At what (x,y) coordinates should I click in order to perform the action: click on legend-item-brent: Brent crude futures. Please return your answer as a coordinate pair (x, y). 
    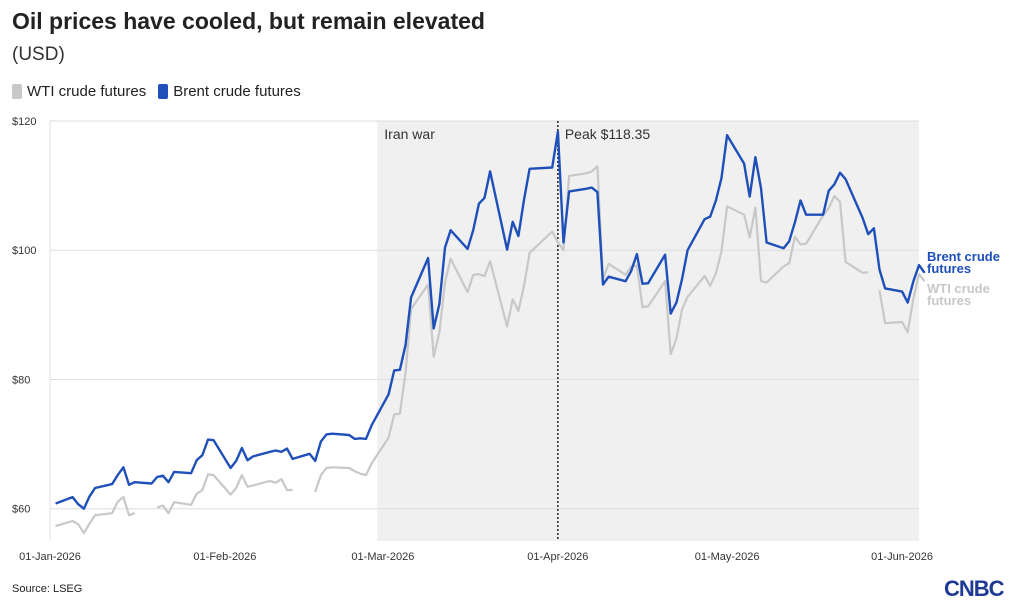
    Looking at the image, I should click on (229, 91).